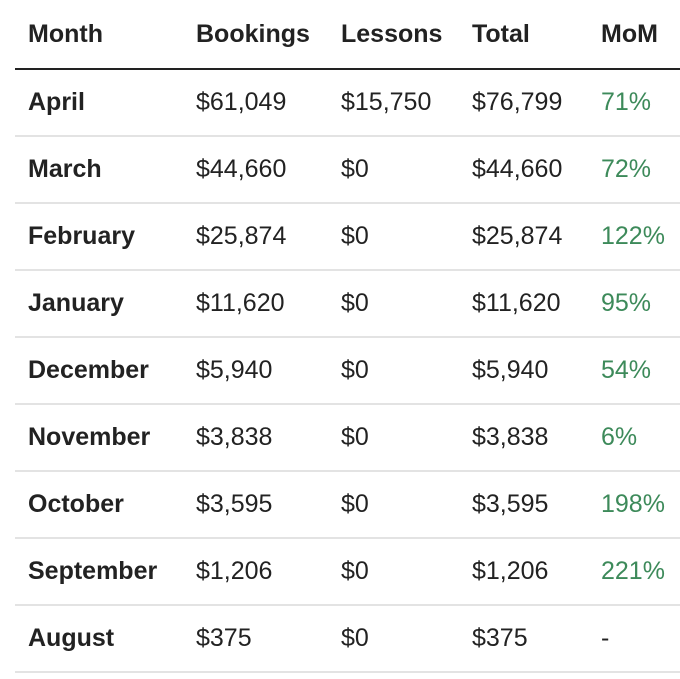 Image resolution: width=680 pixels, height=679 pixels. What do you see at coordinates (255, 304) in the screenshot?
I see `cell-bookings: $11,620` at bounding box center [255, 304].